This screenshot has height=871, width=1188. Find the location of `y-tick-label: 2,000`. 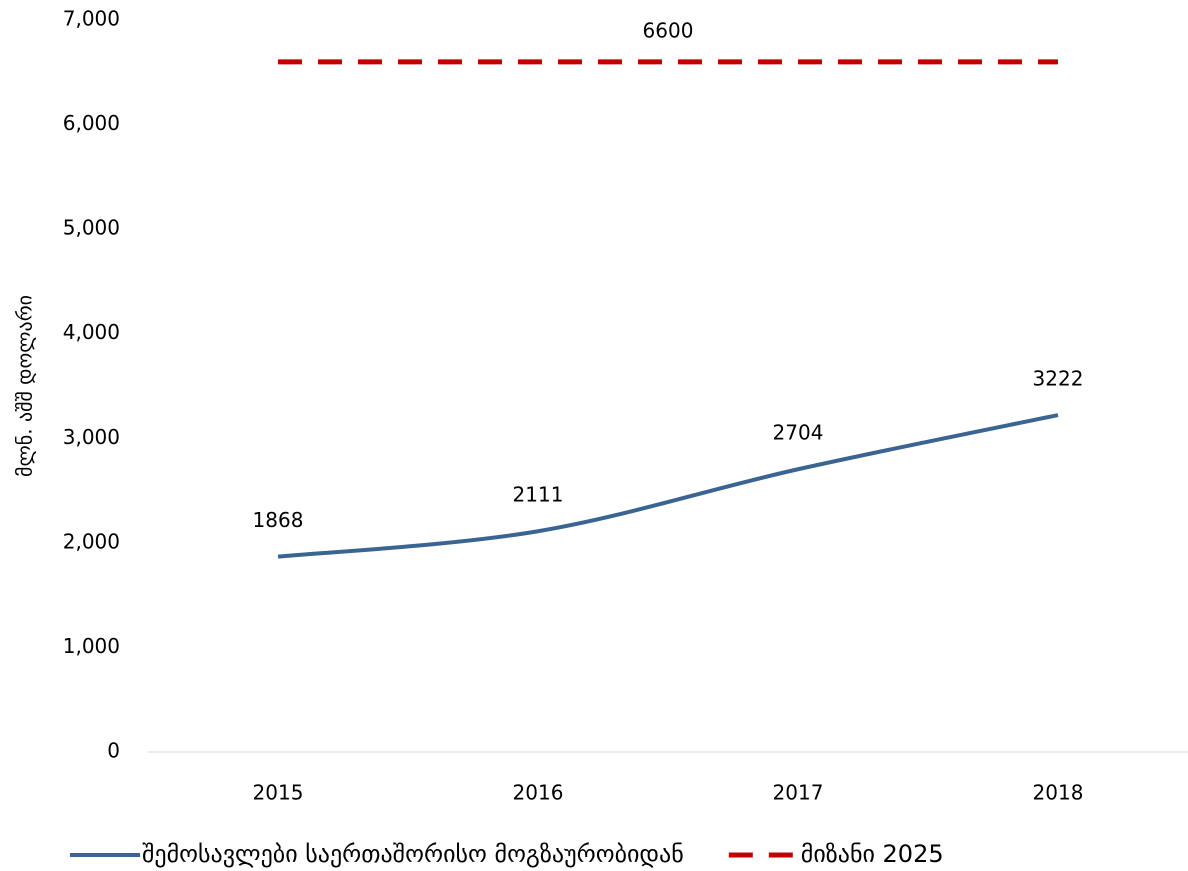

y-tick-label: 2,000 is located at coordinates (91, 541).